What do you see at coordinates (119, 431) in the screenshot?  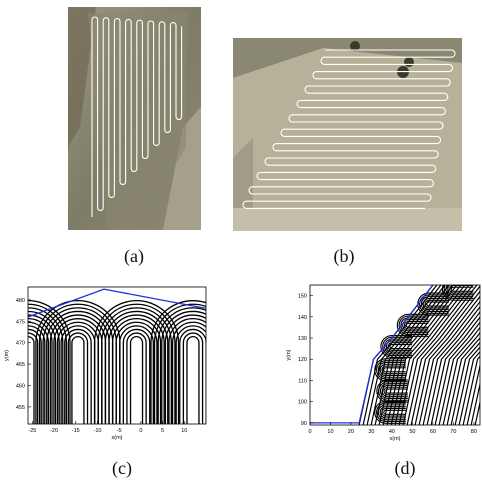 I see `x-tick-label: -5` at bounding box center [119, 431].